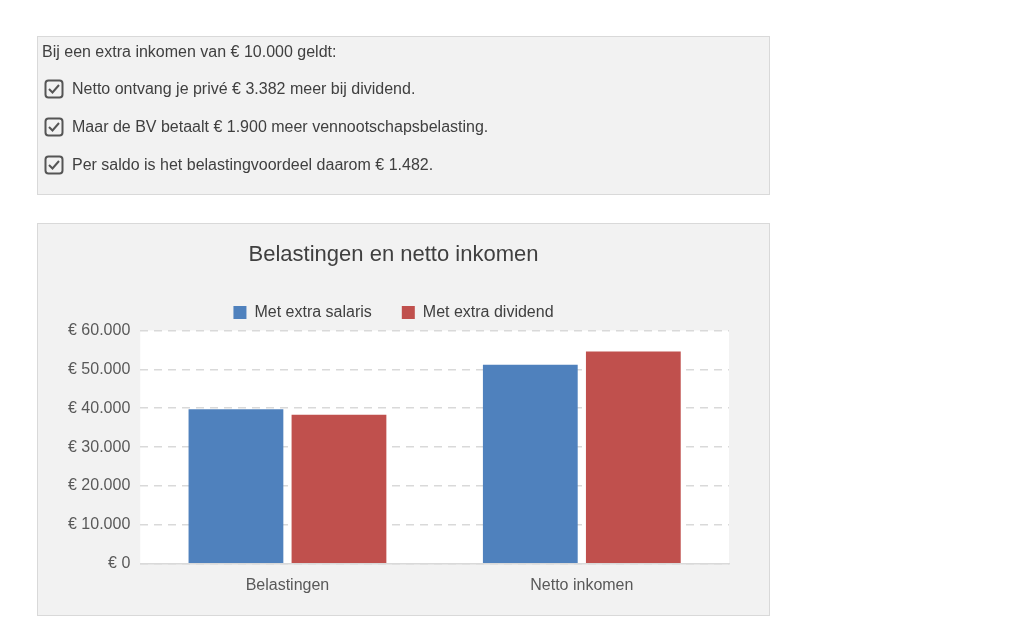 This screenshot has height=637, width=1024. What do you see at coordinates (582, 584) in the screenshot?
I see `x-tick-label: Netto inkomen` at bounding box center [582, 584].